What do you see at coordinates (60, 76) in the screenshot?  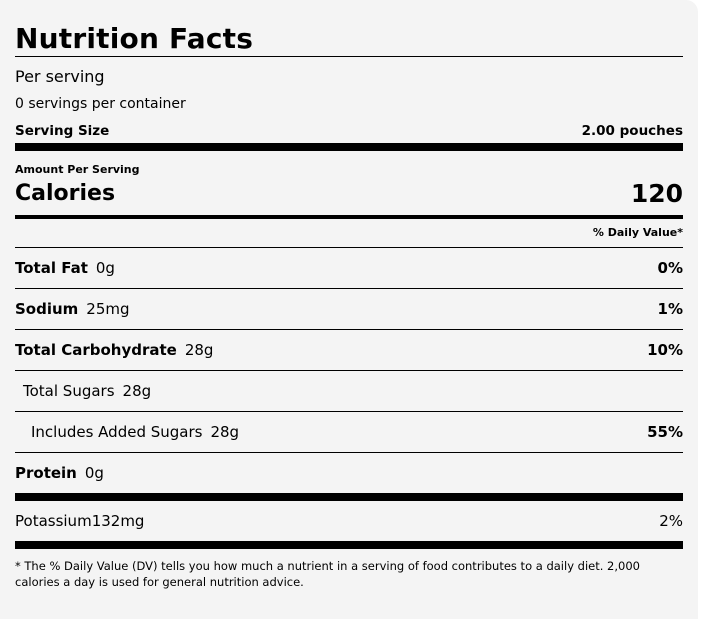 I see `per-serving-text: Per serving` at bounding box center [60, 76].